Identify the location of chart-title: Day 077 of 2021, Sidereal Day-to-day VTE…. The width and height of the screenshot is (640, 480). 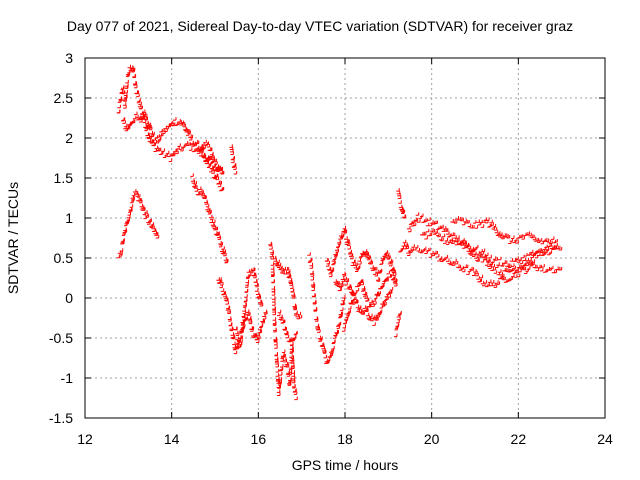
(320, 26).